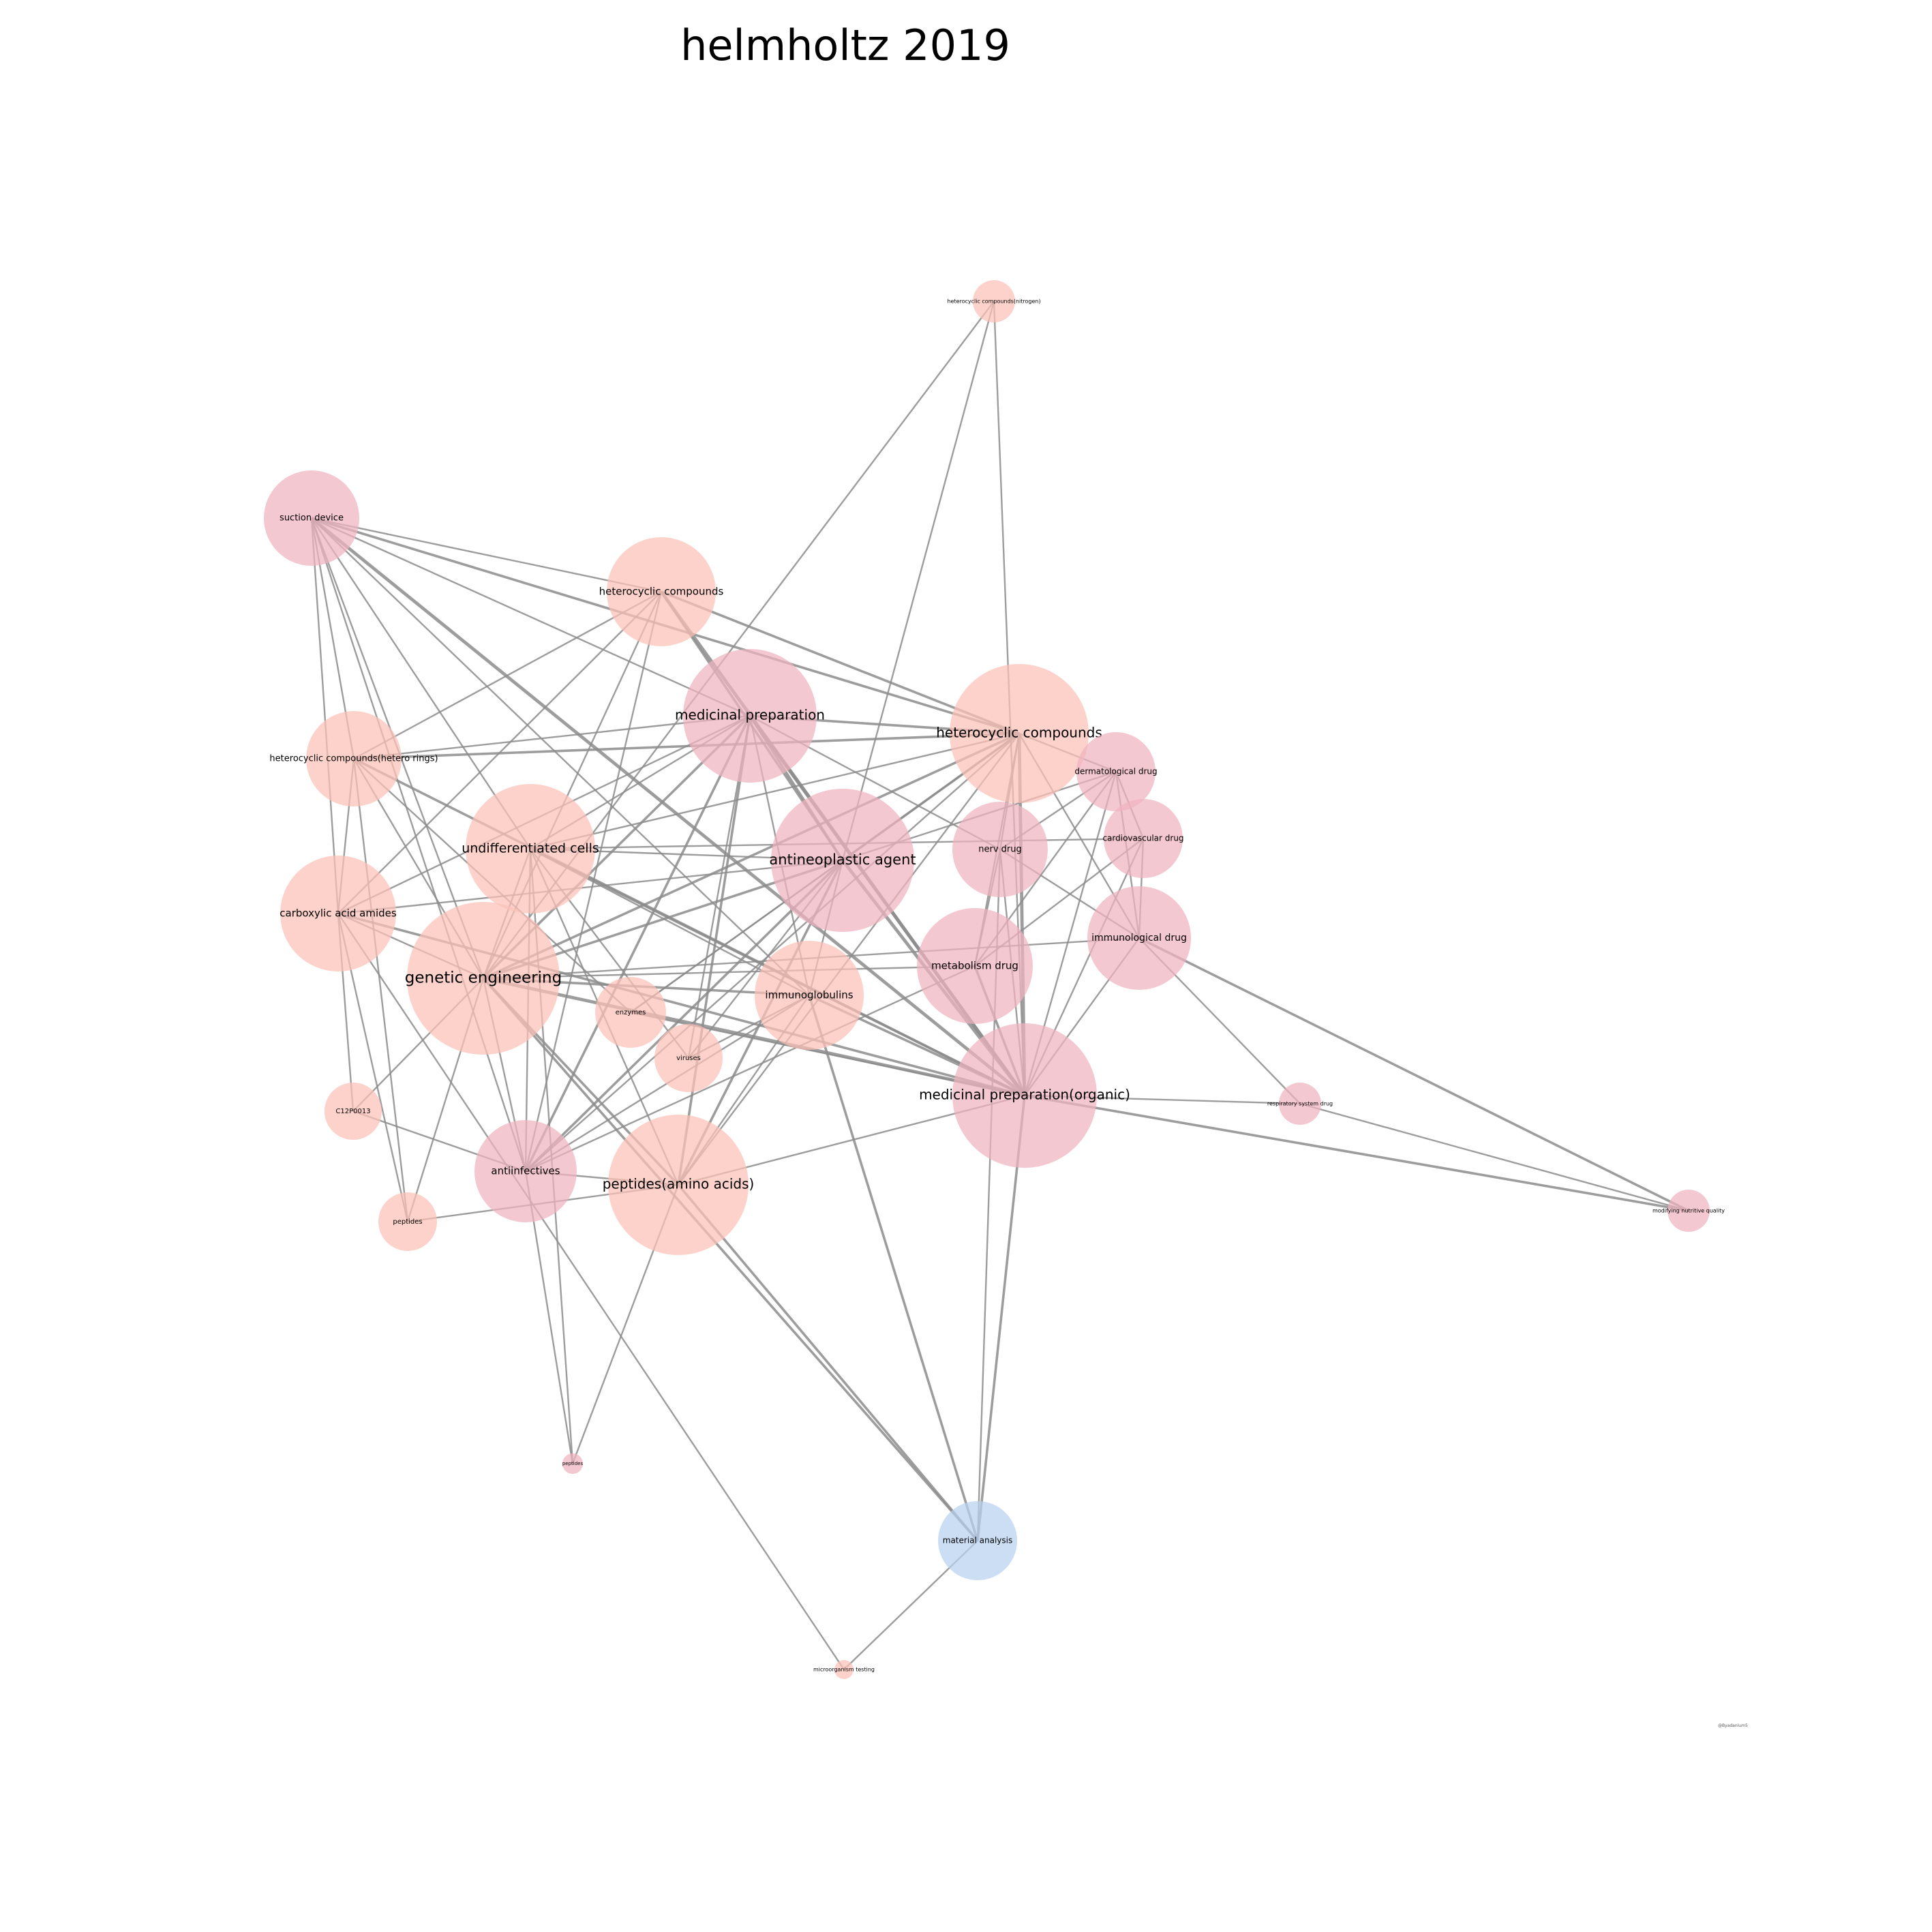 The height and width of the screenshot is (1932, 1932). I want to click on node-label-viruses: viruses, so click(688, 1058).